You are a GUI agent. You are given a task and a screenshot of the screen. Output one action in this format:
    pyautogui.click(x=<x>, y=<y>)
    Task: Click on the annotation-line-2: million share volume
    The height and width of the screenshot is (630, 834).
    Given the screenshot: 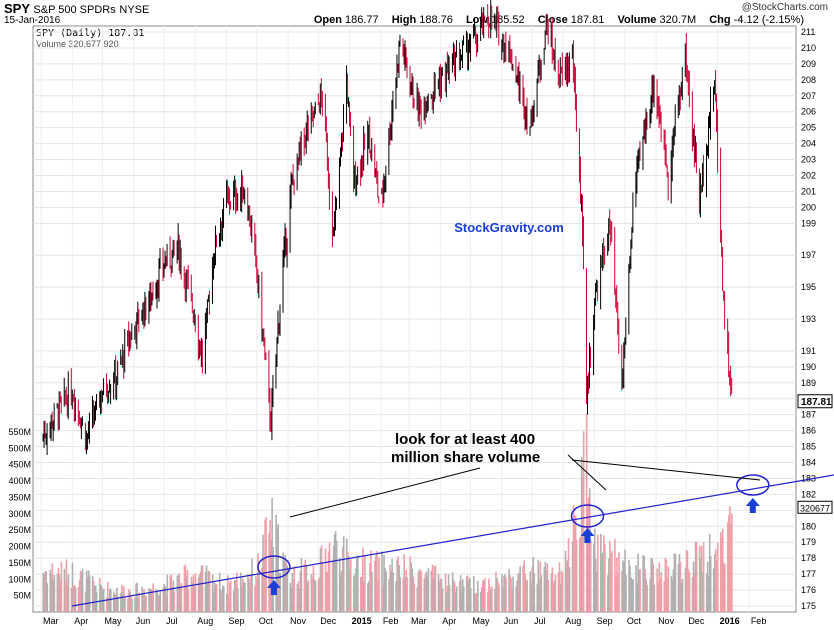 What is the action you would take?
    pyautogui.click(x=465, y=457)
    